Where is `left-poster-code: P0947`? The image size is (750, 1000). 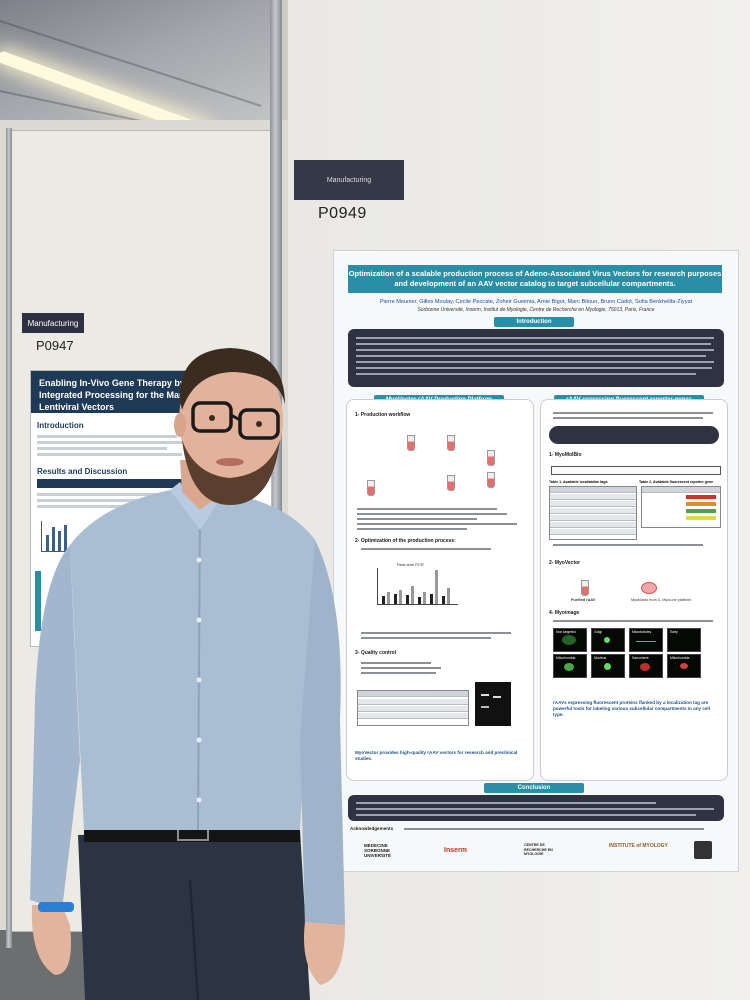
left-poster-code: P0947 is located at coordinates (55, 345).